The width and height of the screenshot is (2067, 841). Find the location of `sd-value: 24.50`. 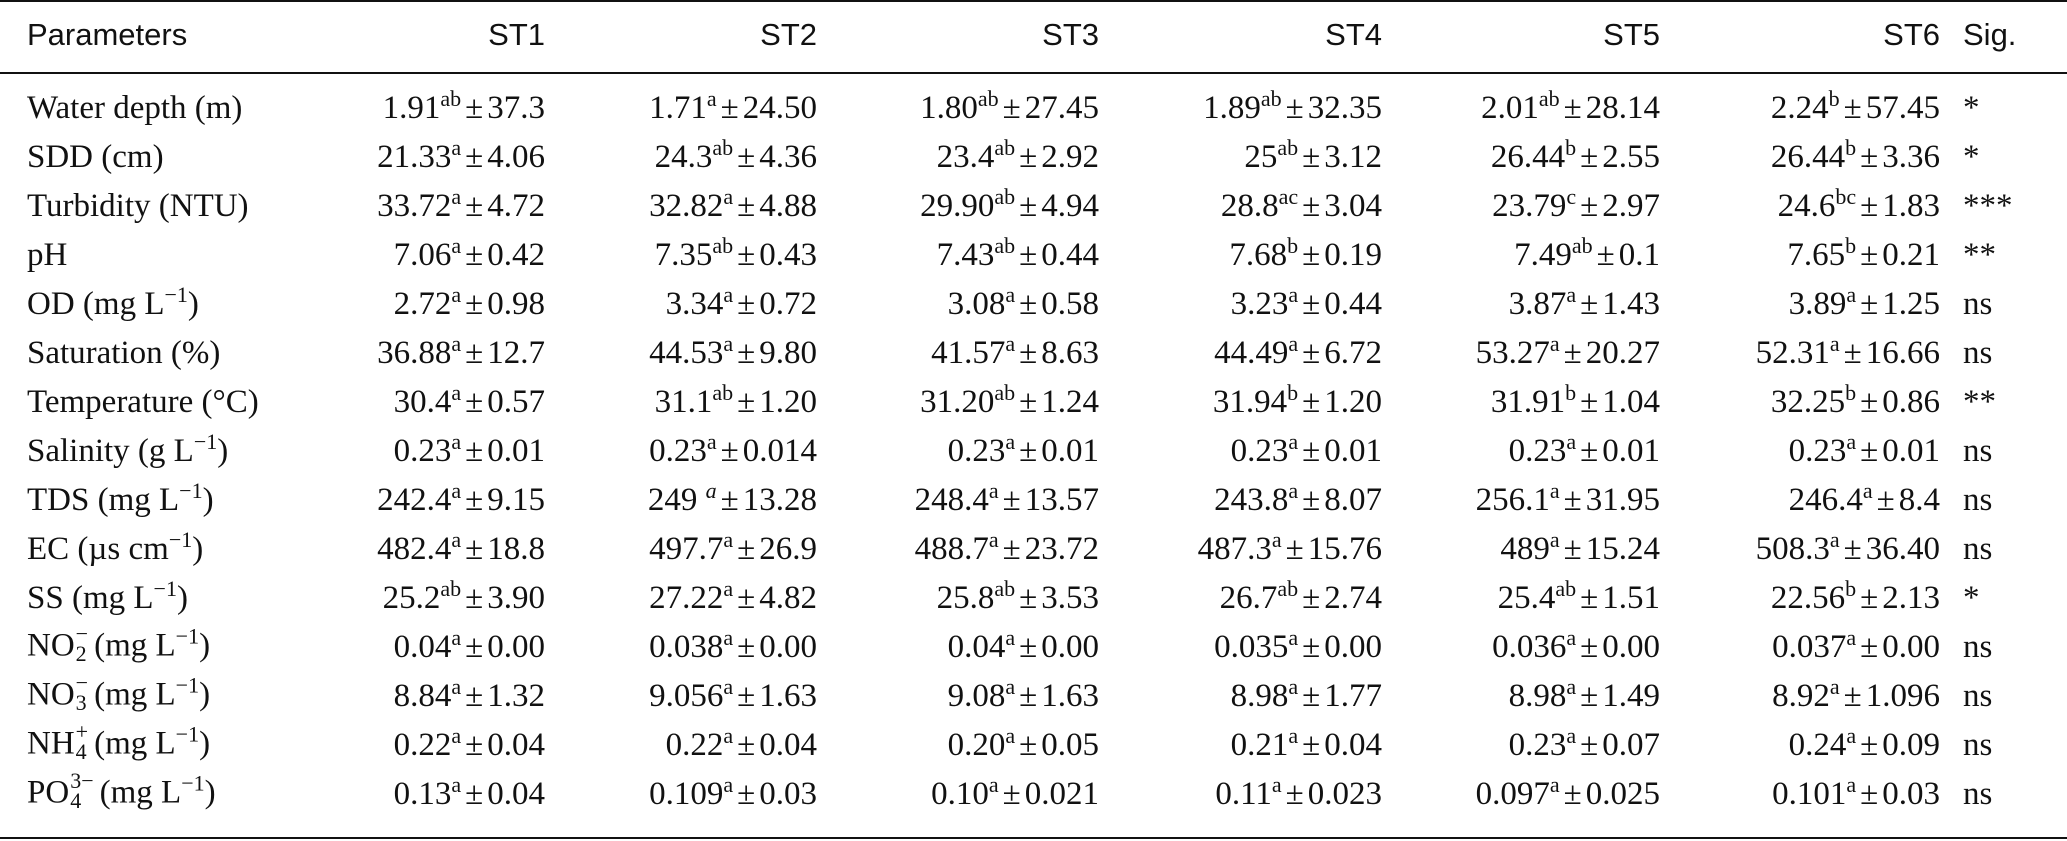

sd-value: 24.50 is located at coordinates (779, 108).